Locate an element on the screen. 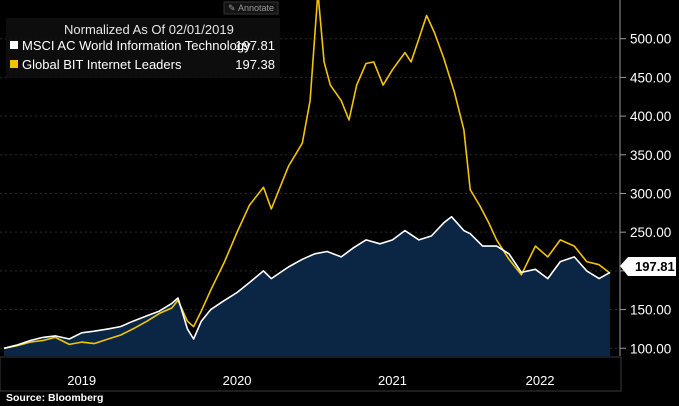  annotate-pencil-icon: ✎ is located at coordinates (232, 8).